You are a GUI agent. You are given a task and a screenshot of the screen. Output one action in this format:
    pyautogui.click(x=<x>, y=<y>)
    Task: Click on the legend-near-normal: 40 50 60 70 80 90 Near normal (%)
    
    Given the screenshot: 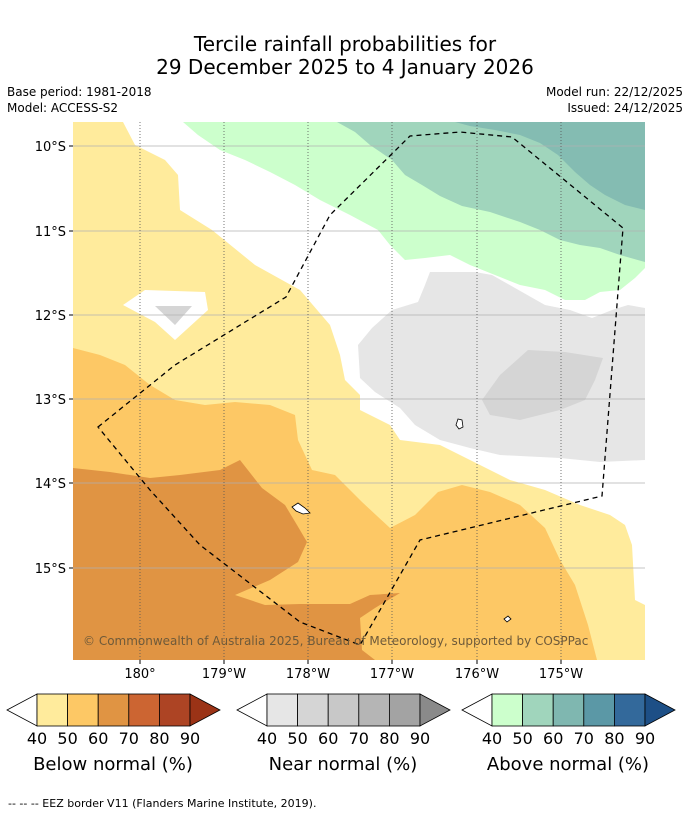 What is the action you would take?
    pyautogui.click(x=343, y=734)
    